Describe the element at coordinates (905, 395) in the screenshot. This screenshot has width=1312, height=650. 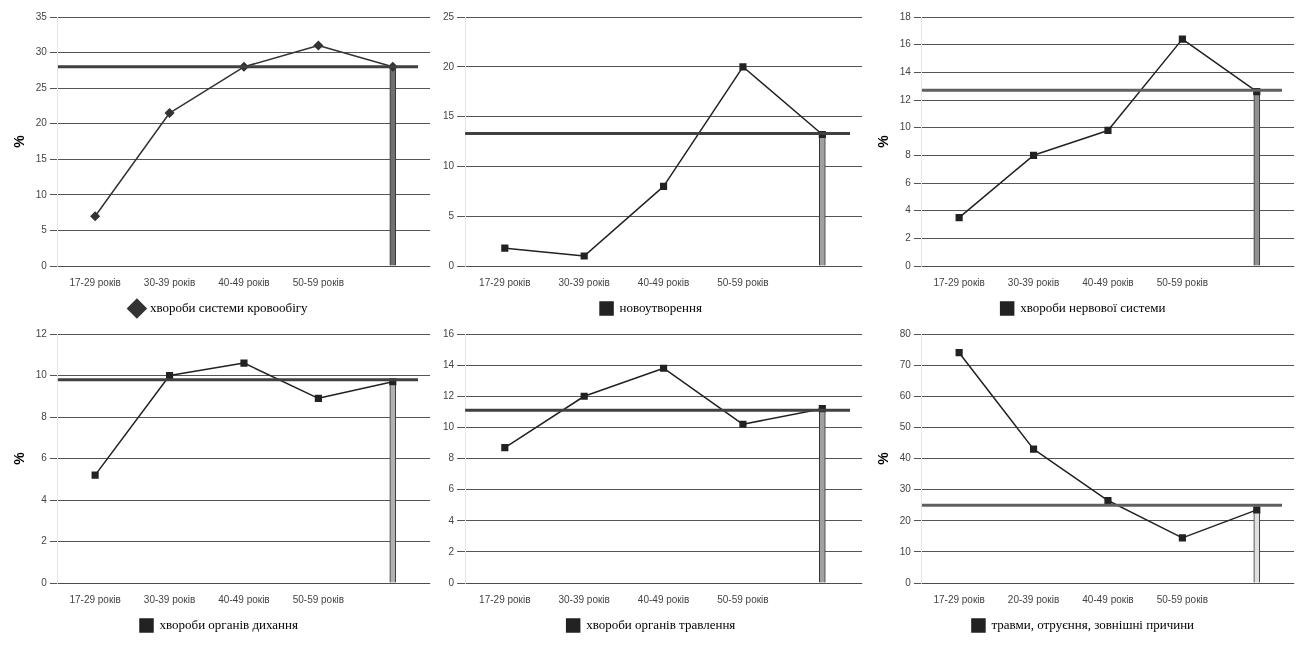
I see `y-tick-label: 60` at that location.